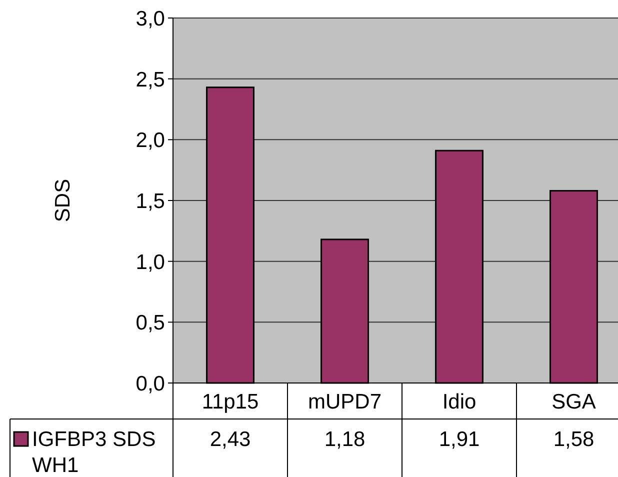 The height and width of the screenshot is (477, 618). What do you see at coordinates (230, 402) in the screenshot?
I see `x-tick-label: 11p15` at bounding box center [230, 402].